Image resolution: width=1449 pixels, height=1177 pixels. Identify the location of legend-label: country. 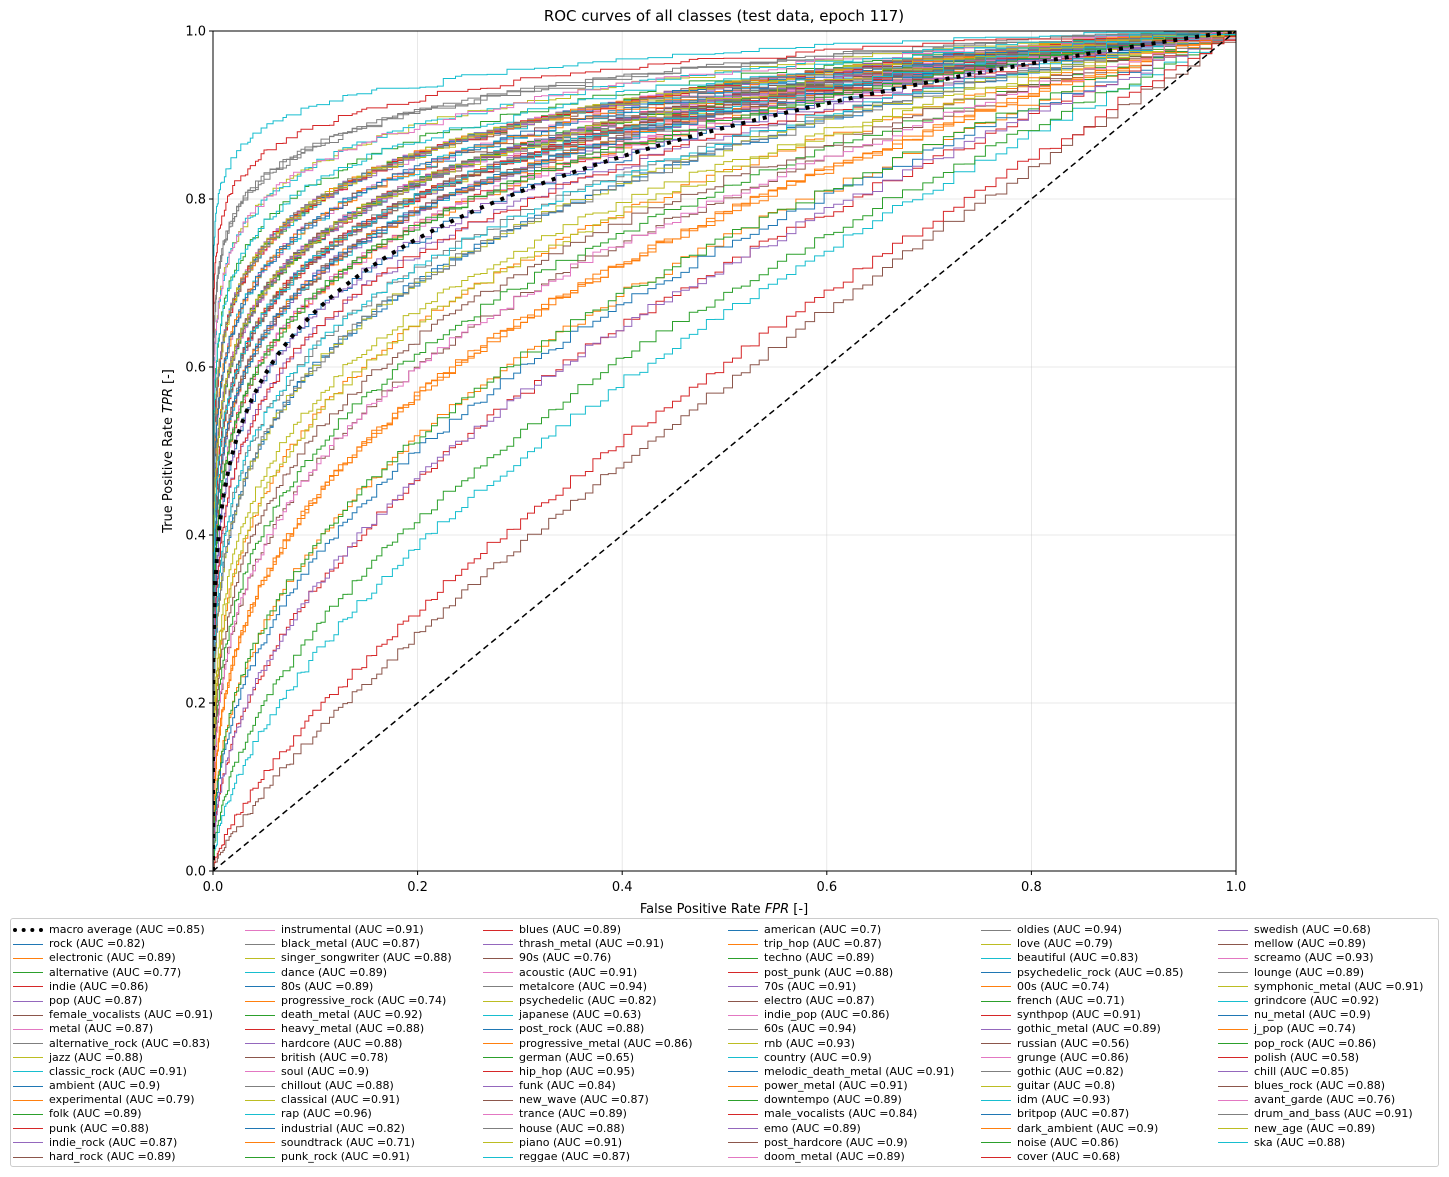
(785, 1057).